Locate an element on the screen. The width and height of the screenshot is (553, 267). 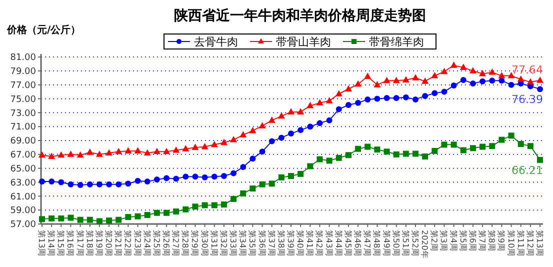
x-tick-label: 第33周 is located at coordinates (233, 243).